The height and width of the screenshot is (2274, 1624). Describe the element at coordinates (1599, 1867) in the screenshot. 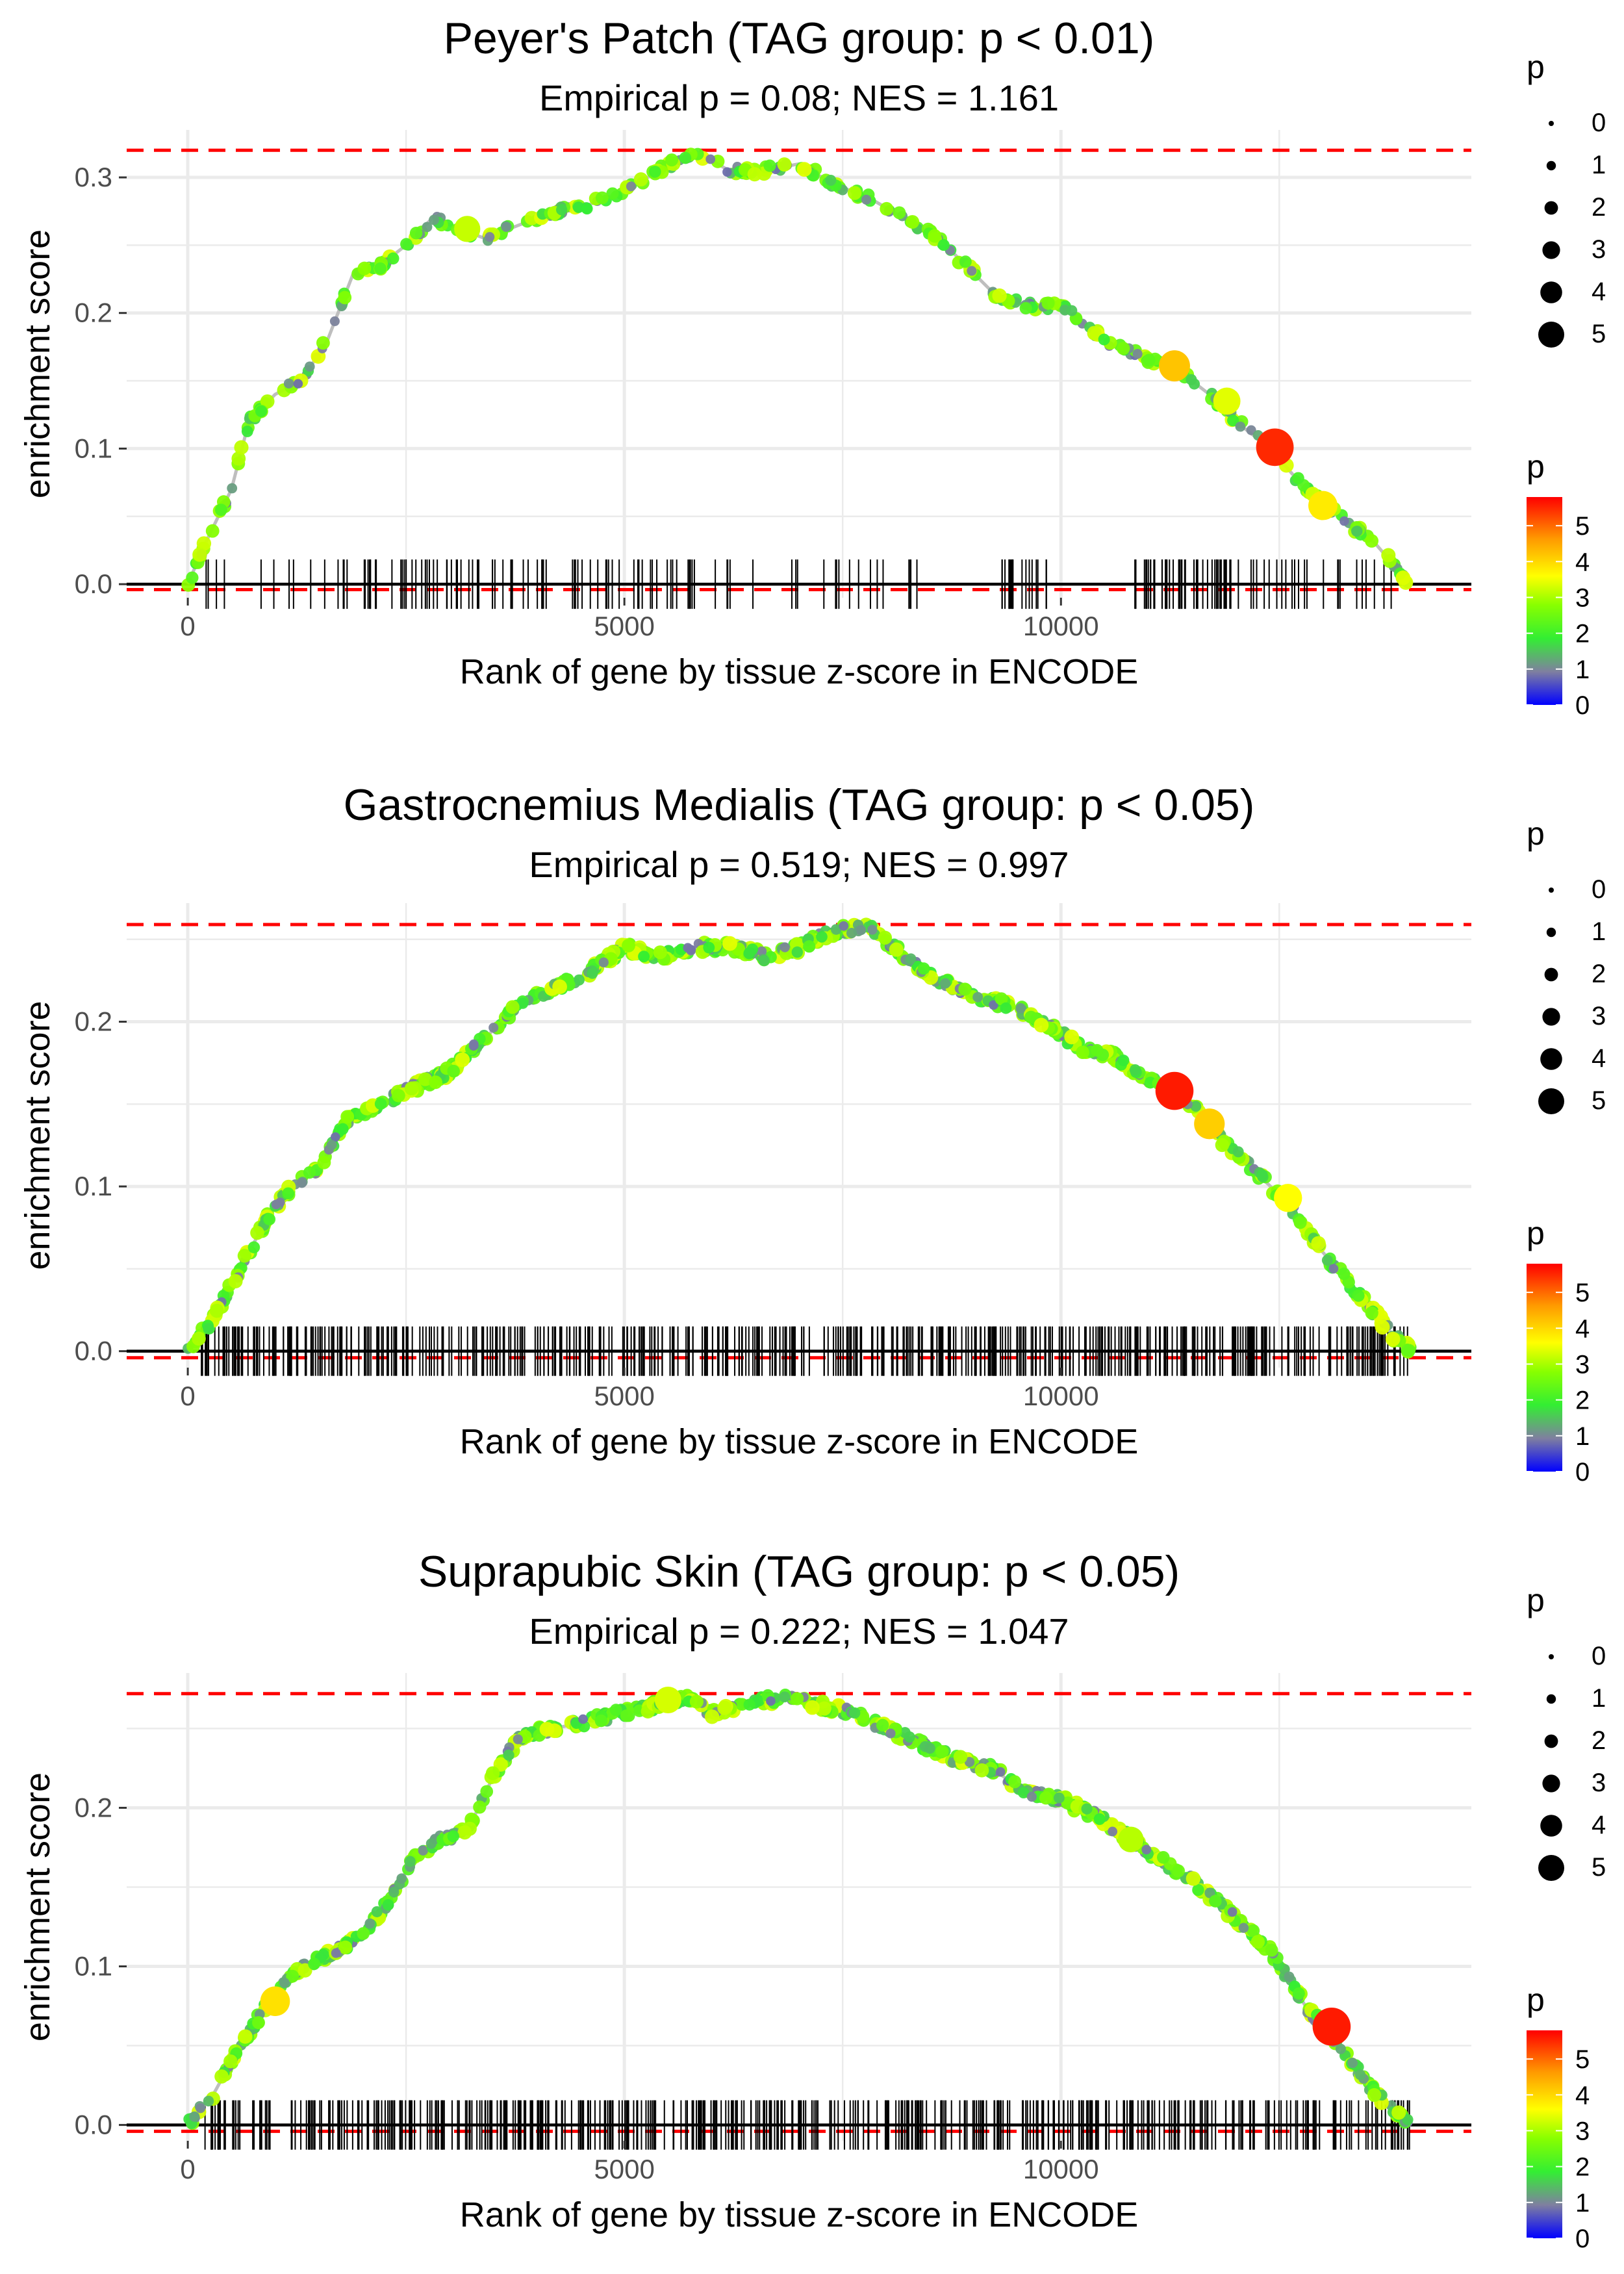

I see `size-legend-label: 5` at that location.